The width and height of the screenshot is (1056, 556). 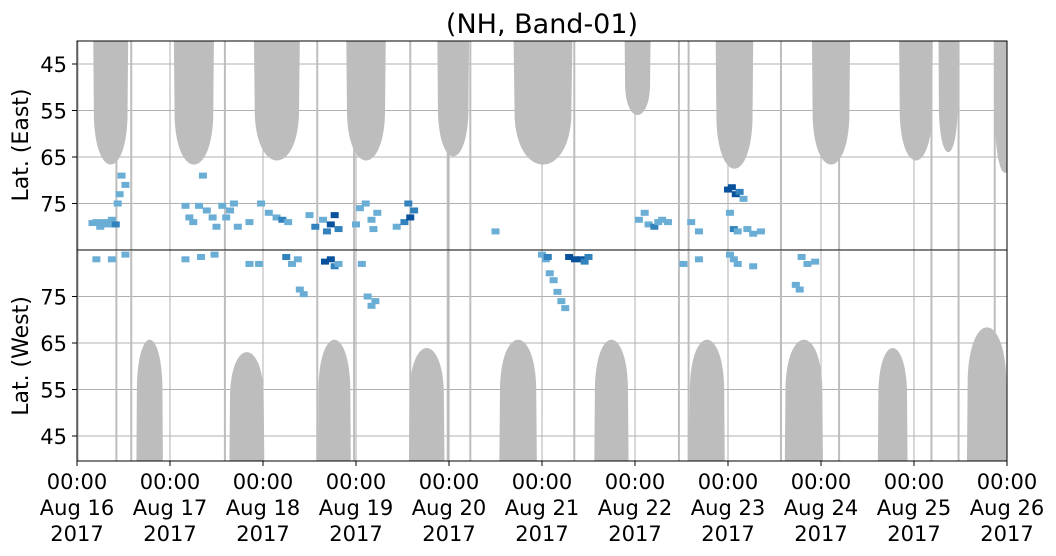 I want to click on xtick-label: Aug 26, so click(x=1007, y=508).